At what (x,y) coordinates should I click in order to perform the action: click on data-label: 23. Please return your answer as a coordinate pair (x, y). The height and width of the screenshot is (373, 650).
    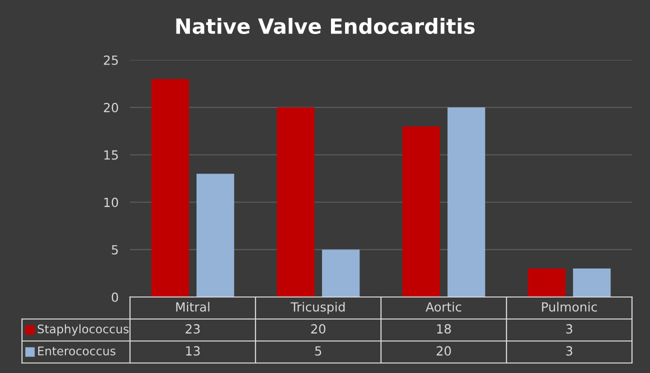
    Looking at the image, I should click on (193, 329).